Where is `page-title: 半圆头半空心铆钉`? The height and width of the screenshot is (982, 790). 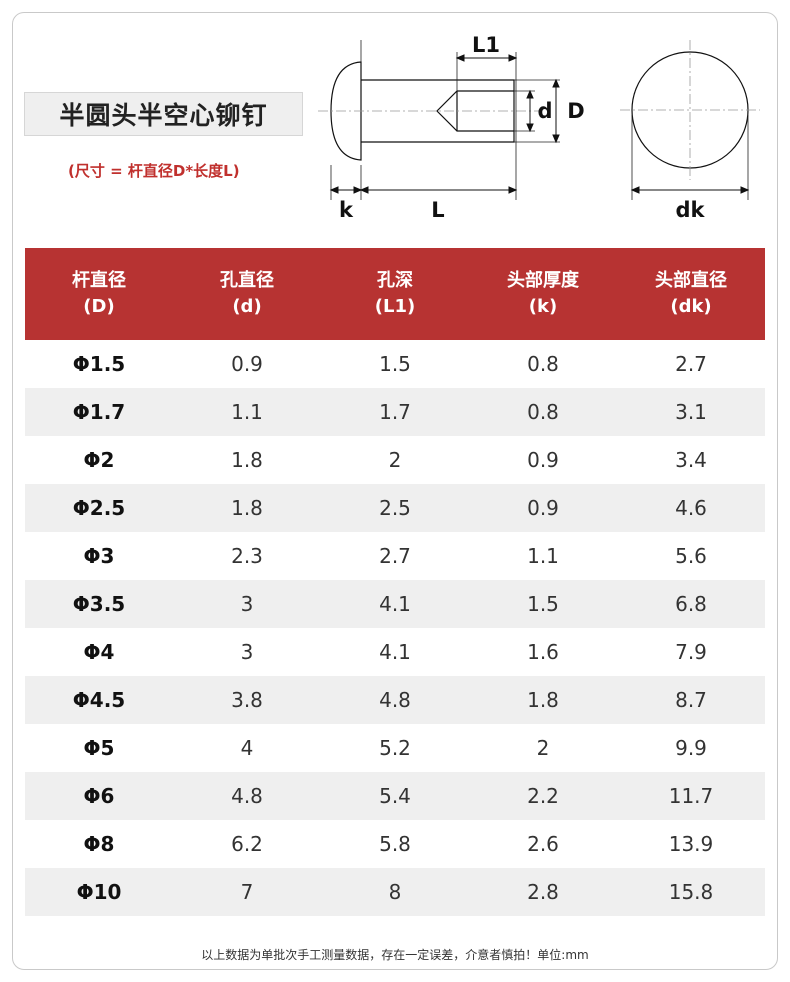
page-title: 半圆头半空心铆钉 is located at coordinates (163, 114).